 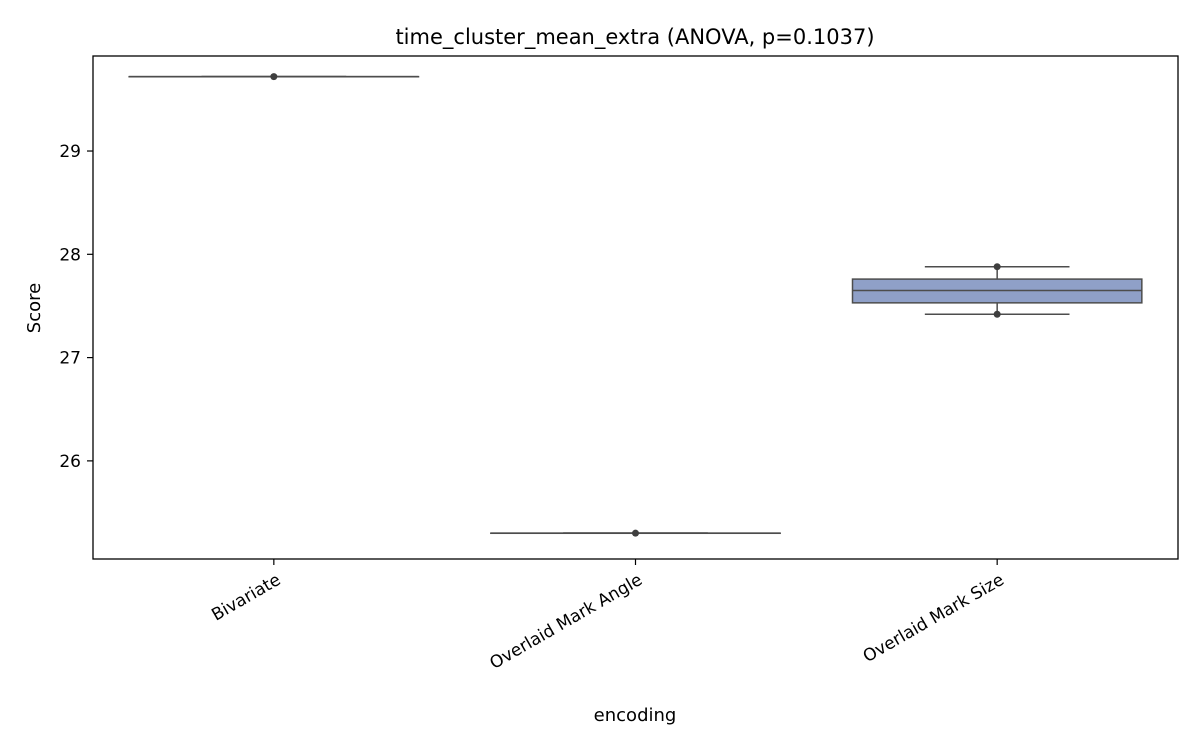 I want to click on x-tick-label: Bivariate, so click(x=246, y=597).